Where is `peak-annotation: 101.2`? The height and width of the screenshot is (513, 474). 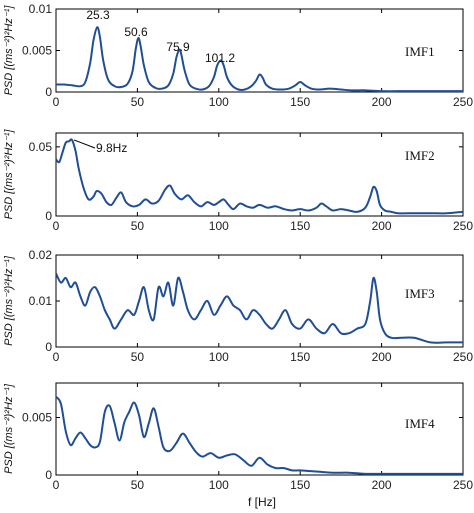
peak-annotation: 101.2 is located at coordinates (220, 58).